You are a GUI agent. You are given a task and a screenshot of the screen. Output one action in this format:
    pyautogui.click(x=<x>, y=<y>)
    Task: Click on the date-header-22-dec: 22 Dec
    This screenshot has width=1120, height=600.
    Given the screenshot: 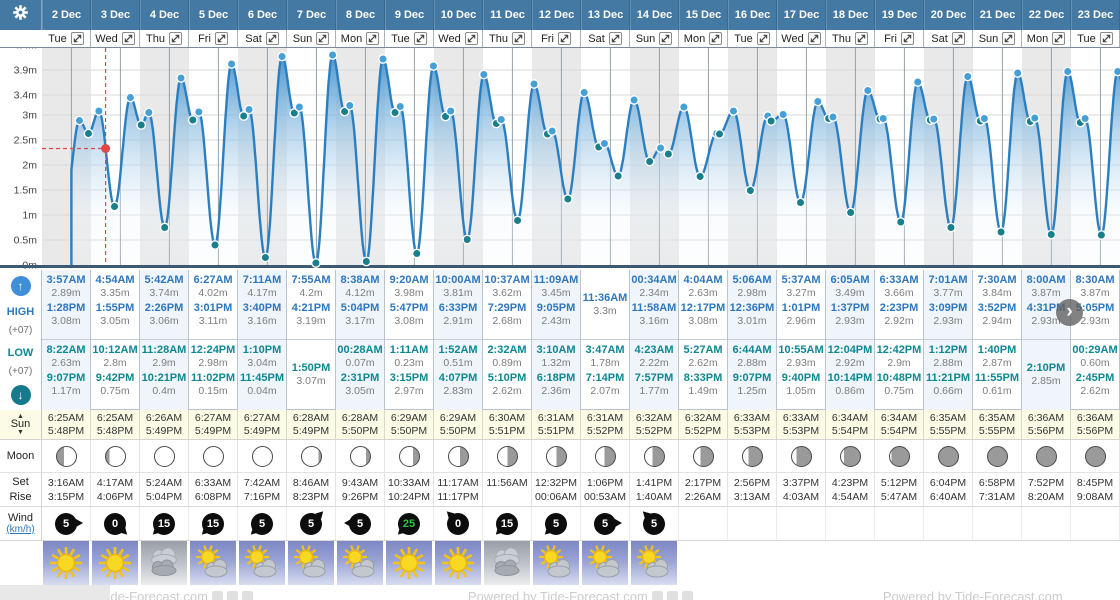 What is the action you would take?
    pyautogui.click(x=1046, y=15)
    